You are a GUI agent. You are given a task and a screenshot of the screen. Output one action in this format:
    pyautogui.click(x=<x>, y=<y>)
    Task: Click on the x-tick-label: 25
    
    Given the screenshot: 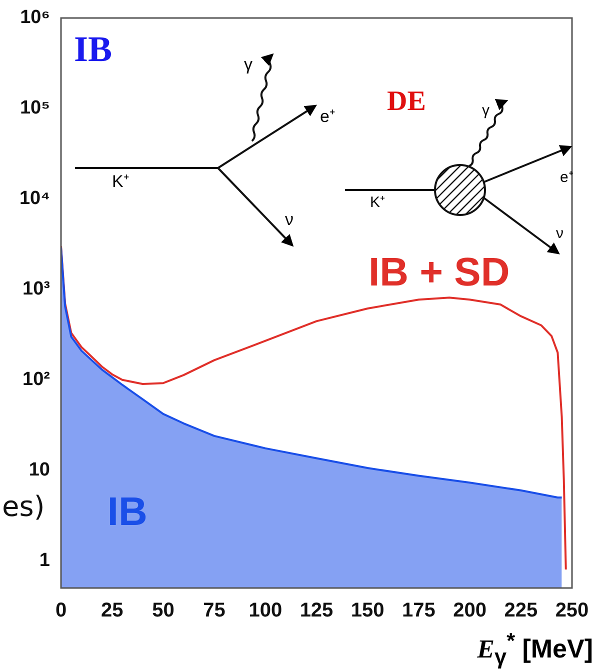 What is the action you would take?
    pyautogui.click(x=112, y=611)
    